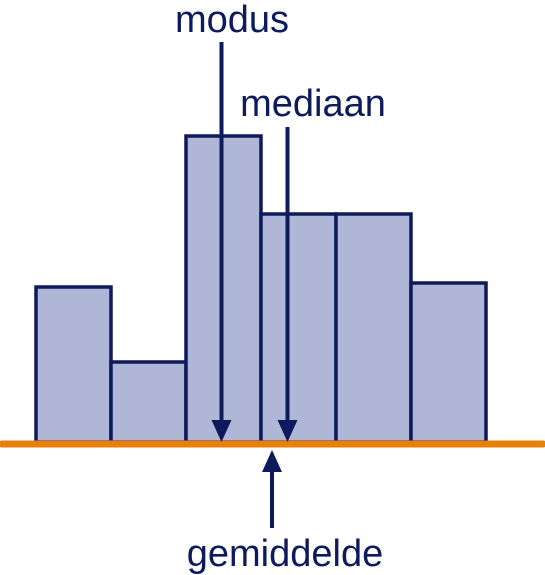 This screenshot has width=545, height=575. Describe the element at coordinates (272, 489) in the screenshot. I see `gemiddelde-arrow` at that location.